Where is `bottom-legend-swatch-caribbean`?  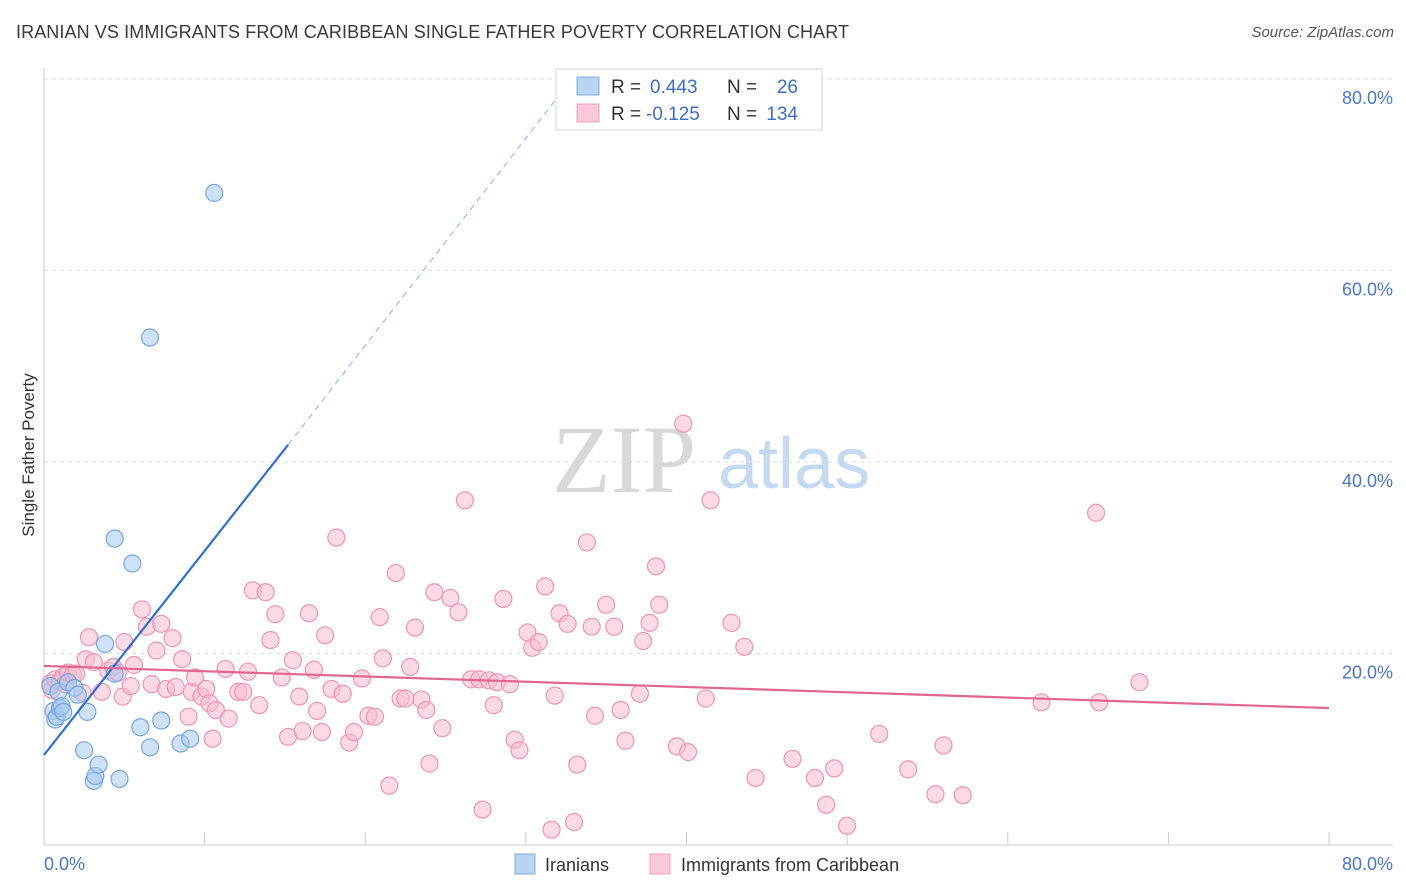 bottom-legend-swatch-caribbean is located at coordinates (660, 864).